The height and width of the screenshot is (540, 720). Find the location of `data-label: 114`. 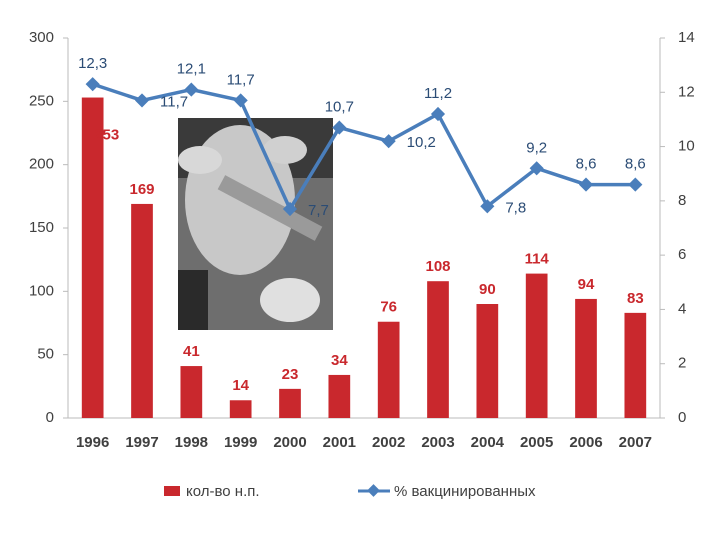

data-label: 114 is located at coordinates (537, 259).